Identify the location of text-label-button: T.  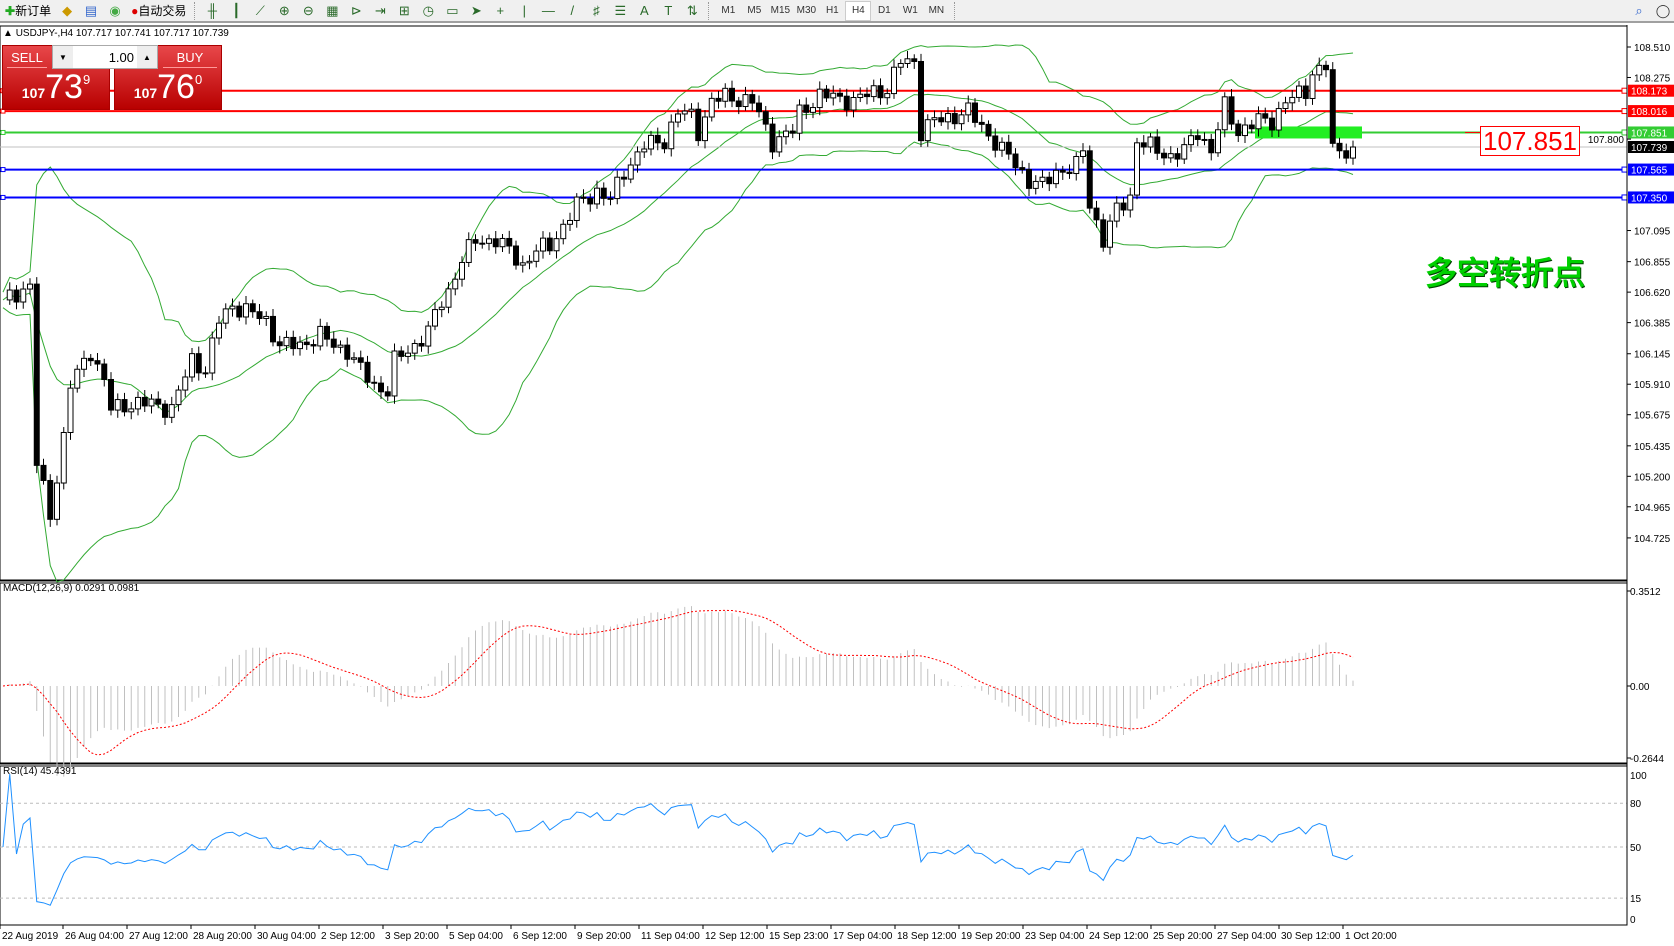
(668, 11).